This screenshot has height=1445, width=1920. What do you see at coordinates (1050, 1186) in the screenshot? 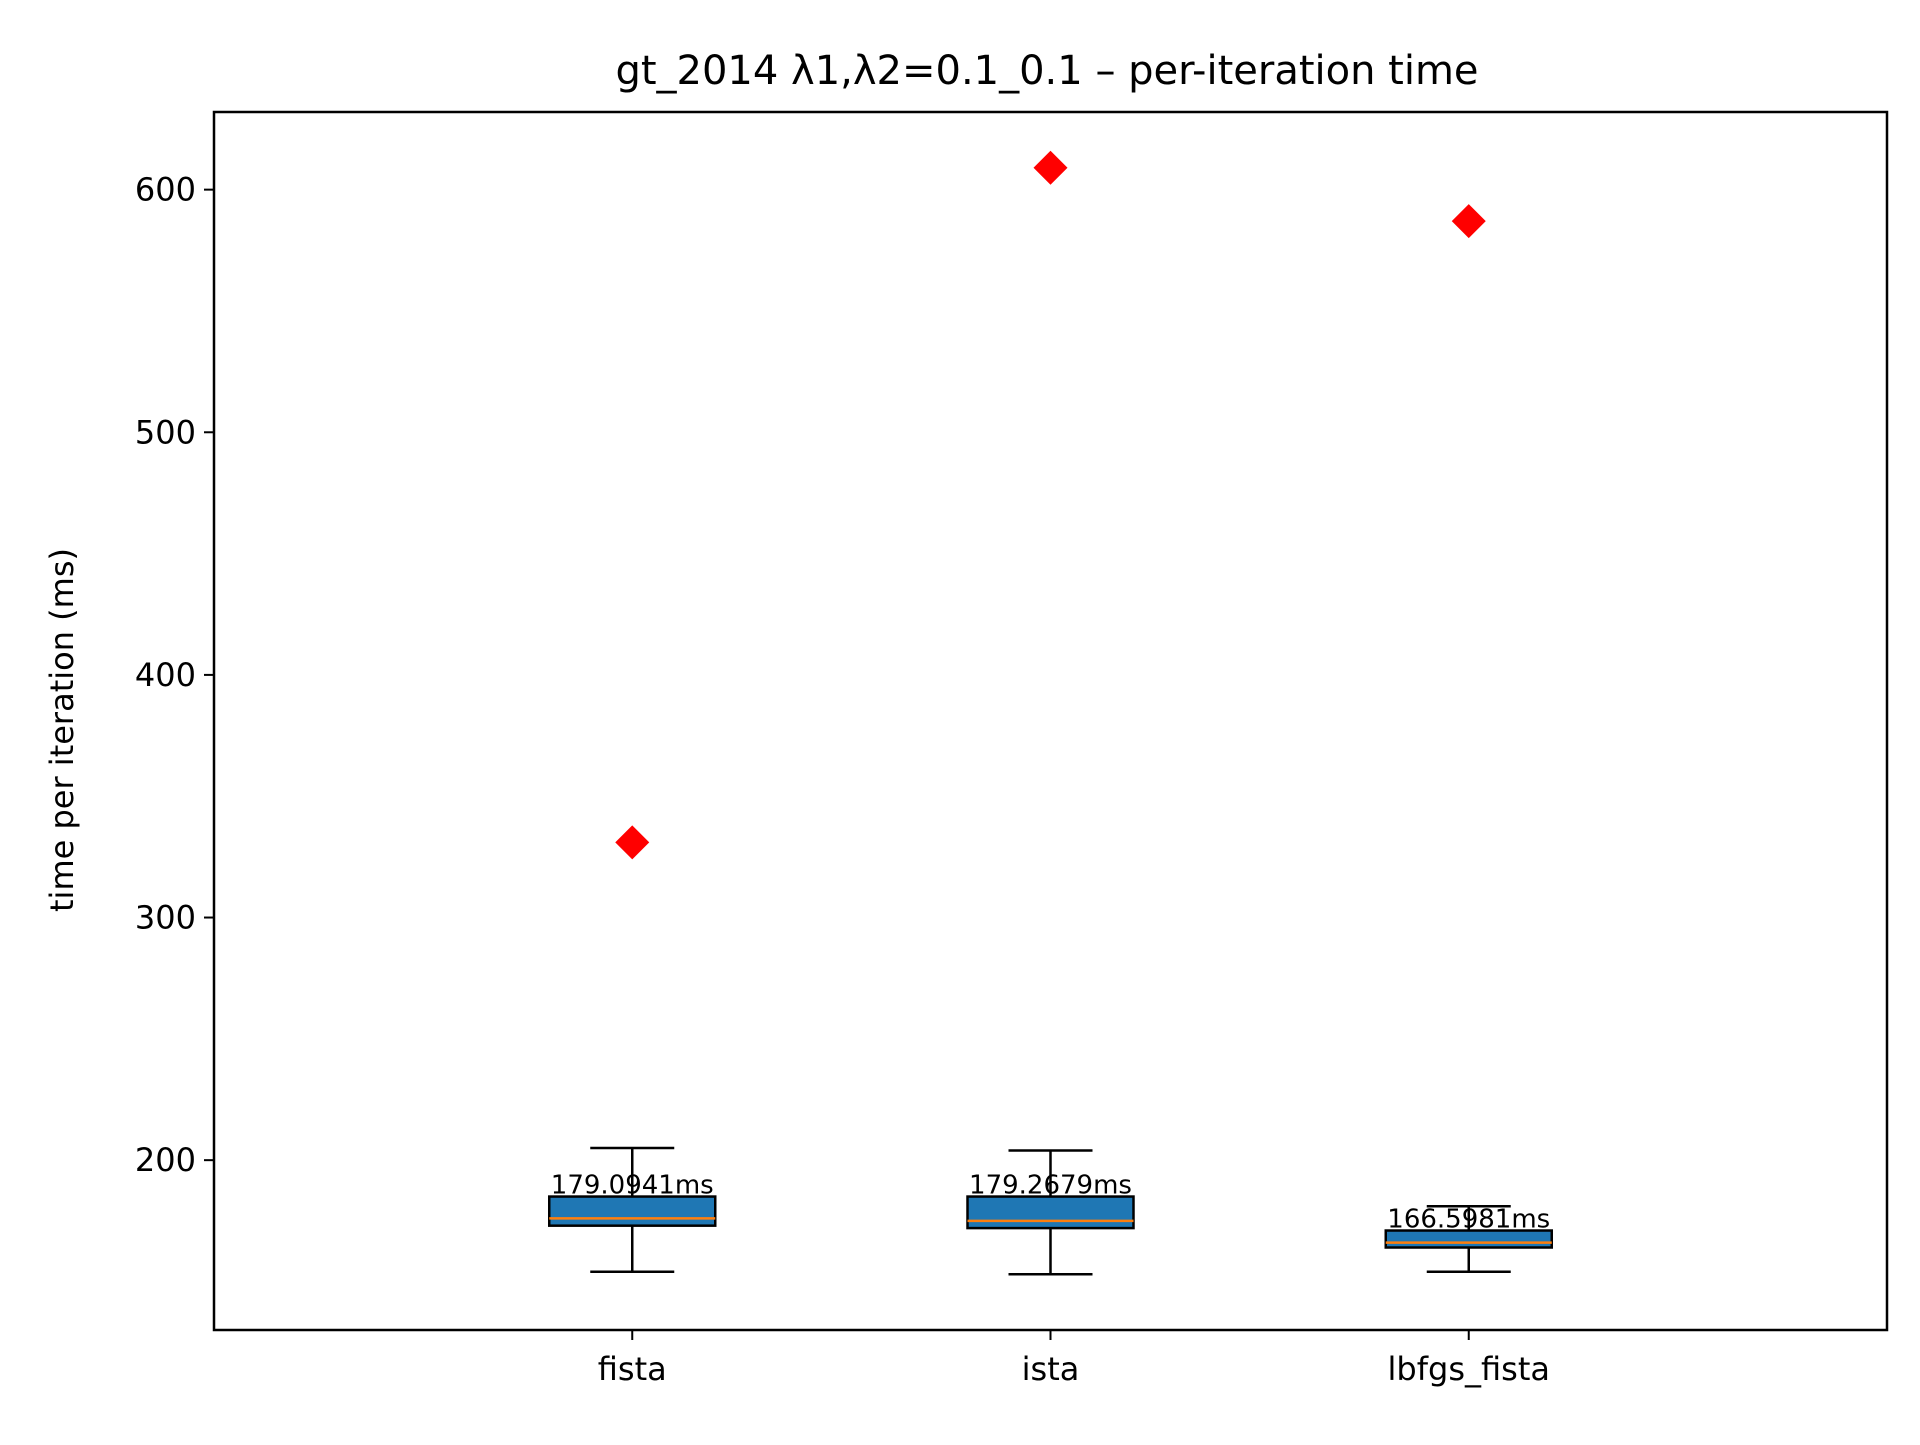
I see `mean-annotation: 179.2679ms` at bounding box center [1050, 1186].